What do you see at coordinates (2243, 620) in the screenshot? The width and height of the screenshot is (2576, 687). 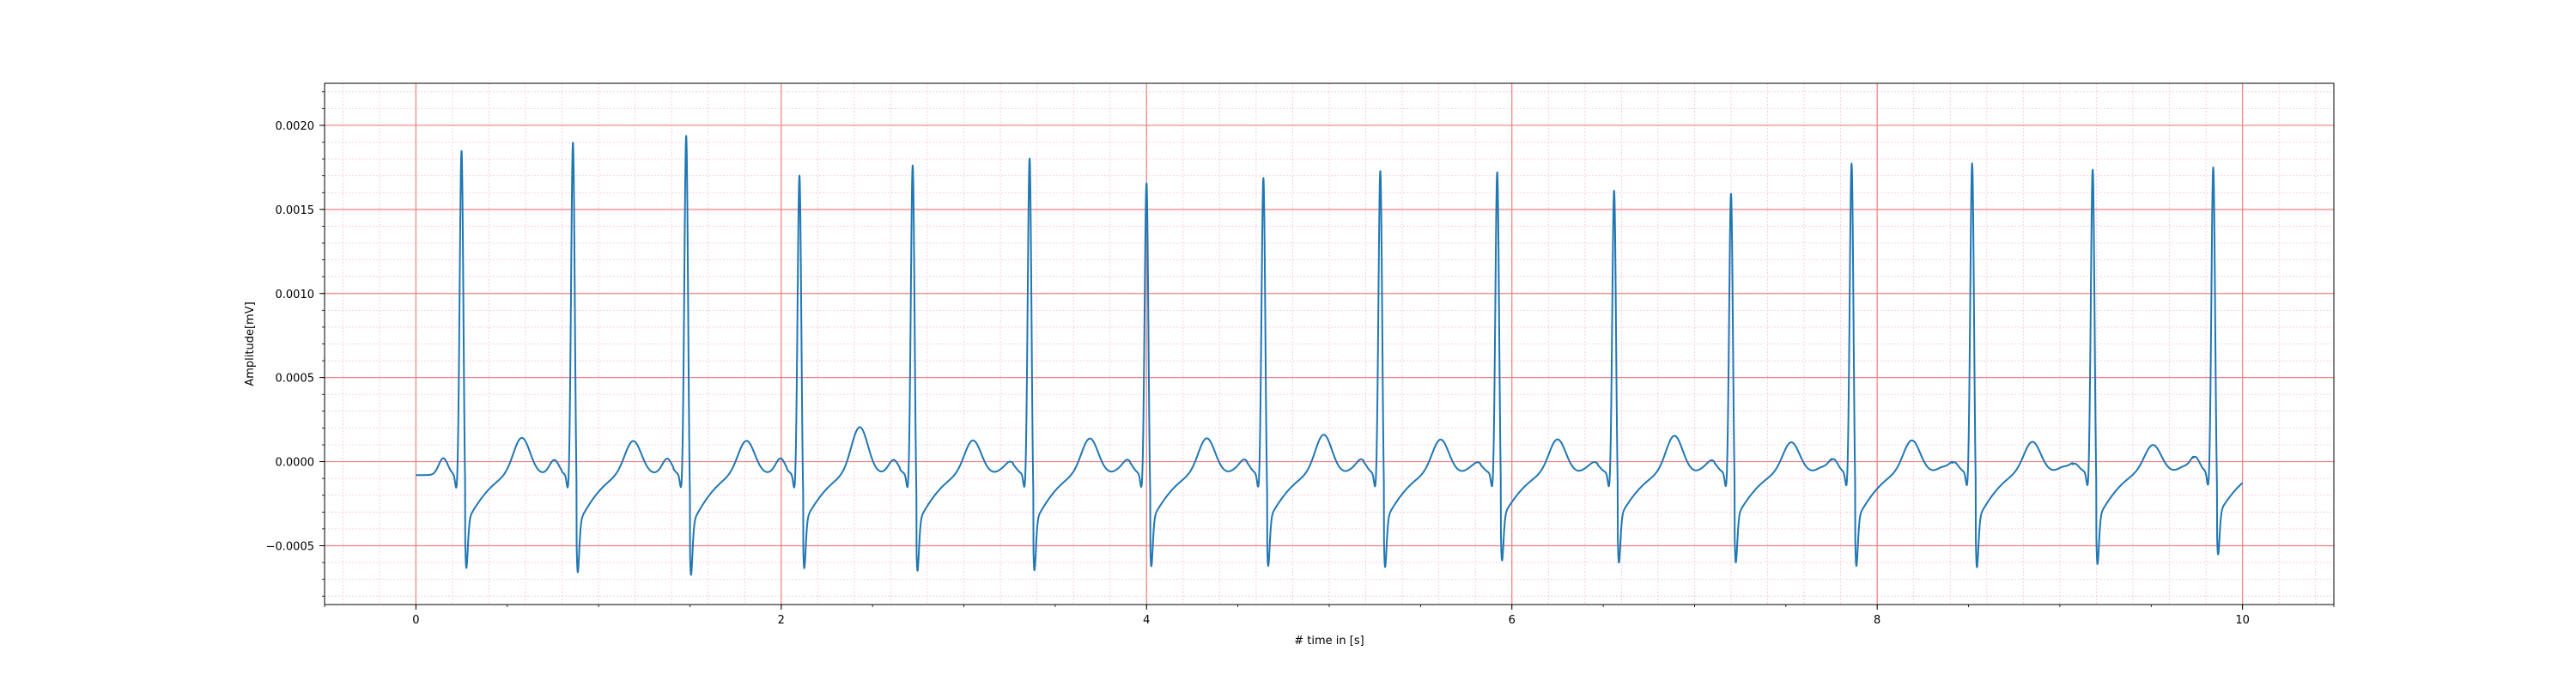 I see `x-tick-label: 10` at bounding box center [2243, 620].